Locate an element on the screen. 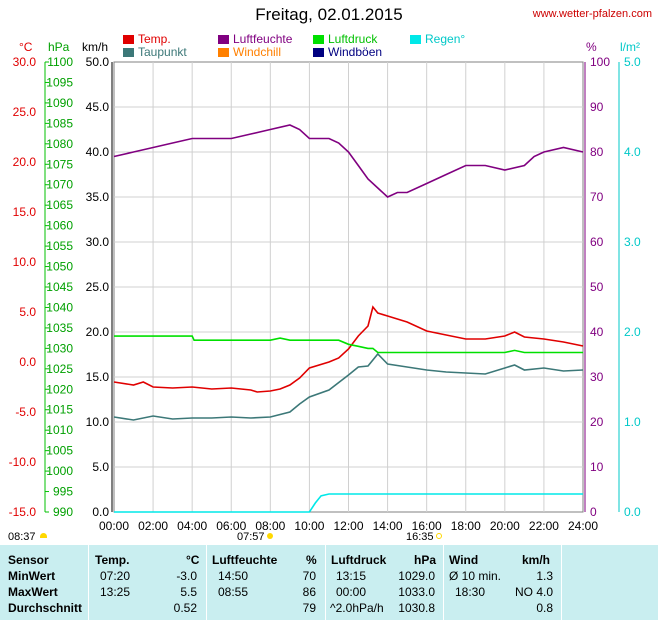 The height and width of the screenshot is (620, 658). sun-noon-icon is located at coordinates (270, 536).